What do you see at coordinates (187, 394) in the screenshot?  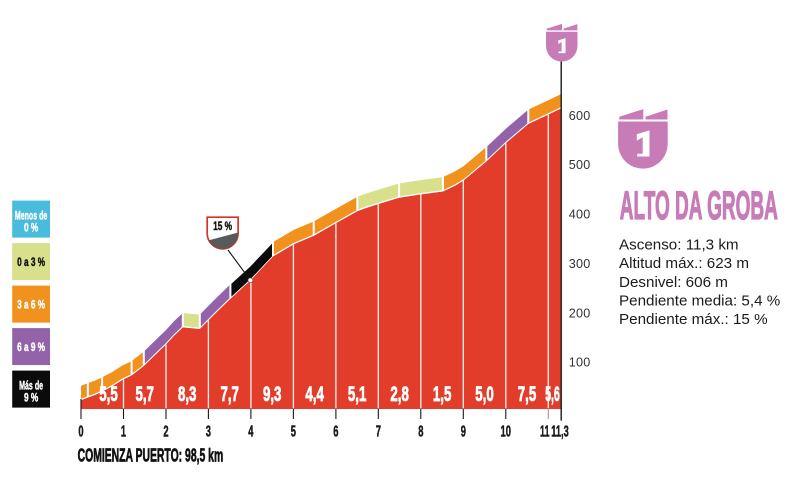 I see `svg-text: 8,3` at bounding box center [187, 394].